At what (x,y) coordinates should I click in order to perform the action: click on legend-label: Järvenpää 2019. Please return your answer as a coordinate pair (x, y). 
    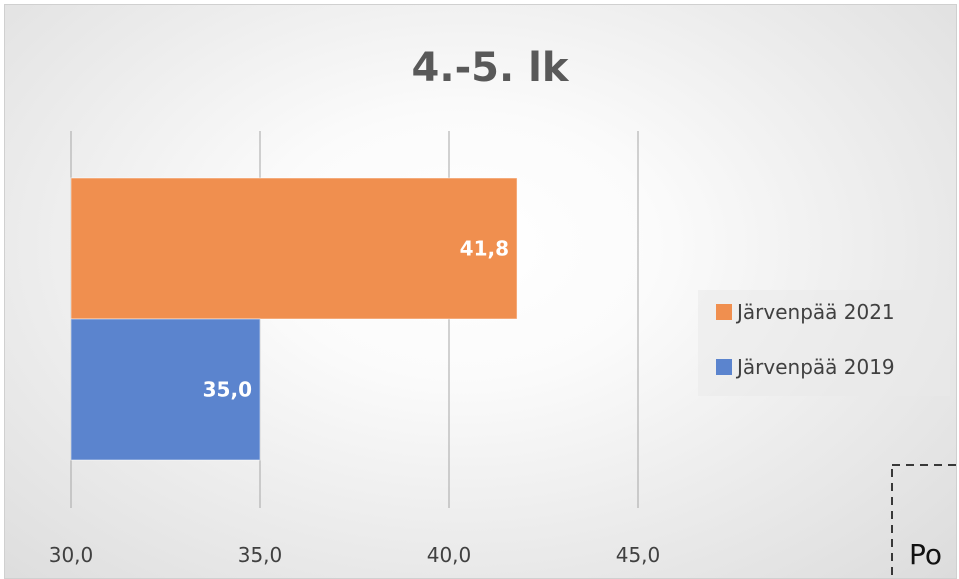
    Looking at the image, I should click on (815, 367).